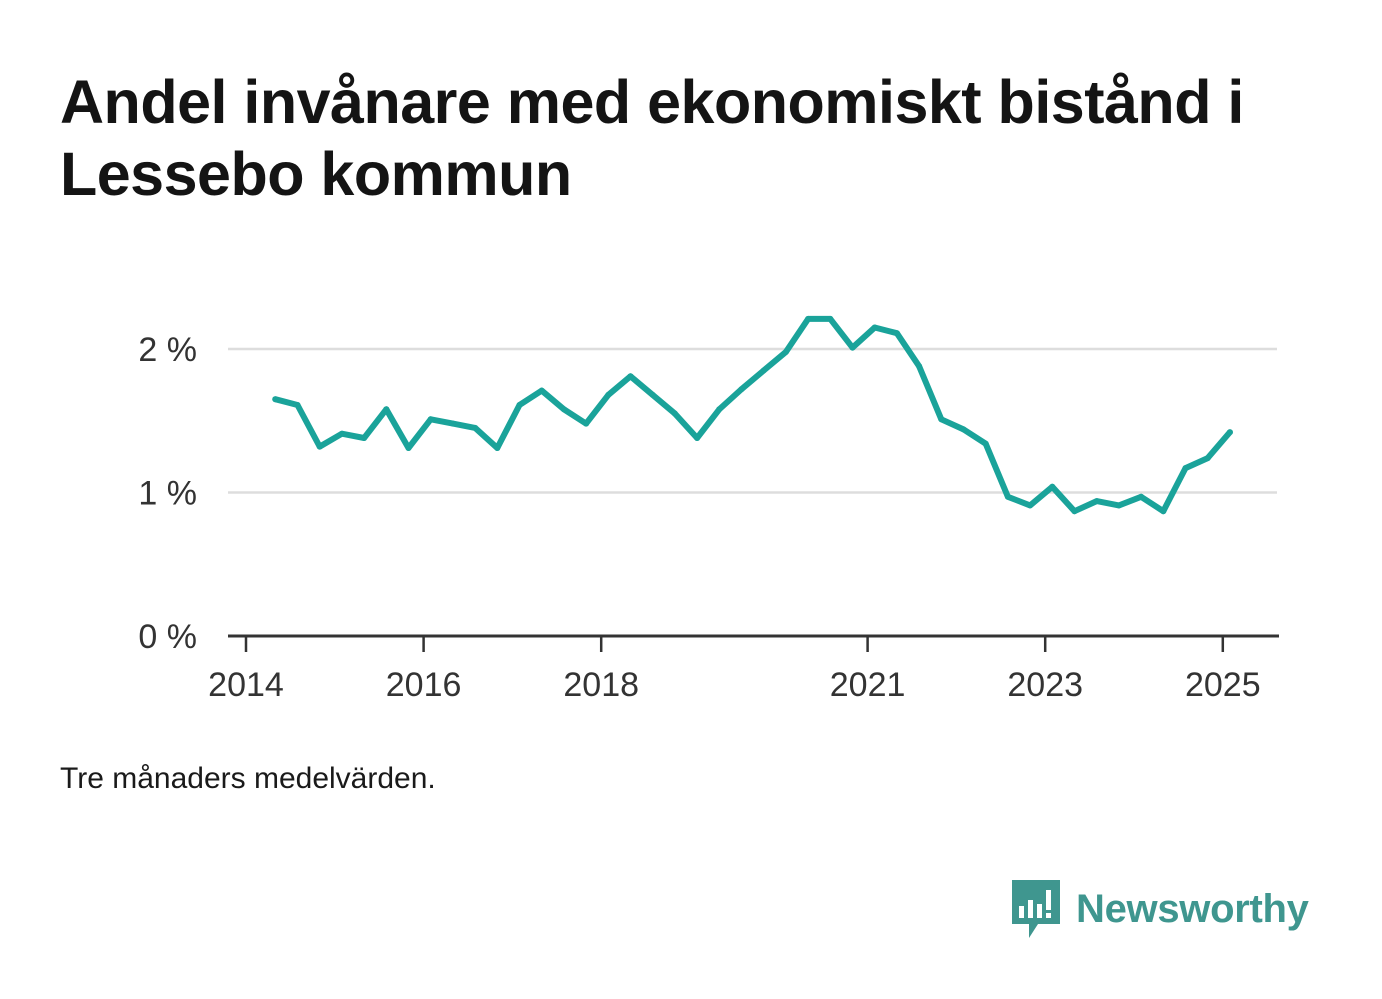 The image size is (1382, 999). What do you see at coordinates (248, 778) in the screenshot?
I see `footnote: Tre månaders medelvärden.` at bounding box center [248, 778].